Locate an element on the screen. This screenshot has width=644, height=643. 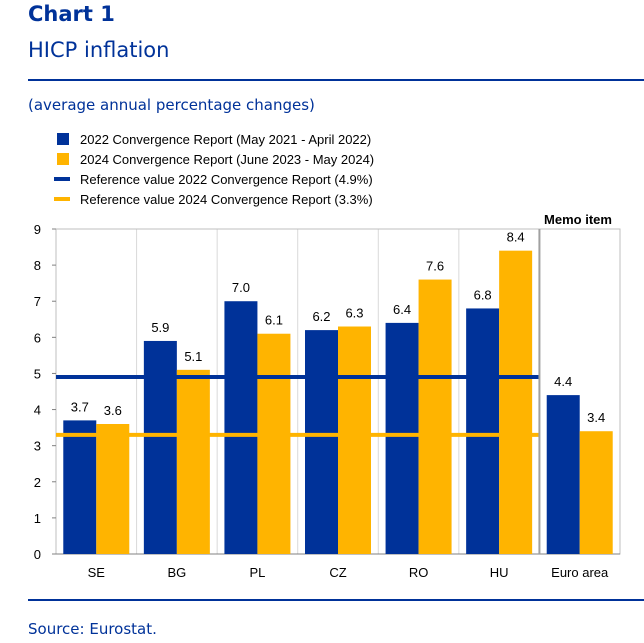
y-tick-label: 2 is located at coordinates (37, 482).